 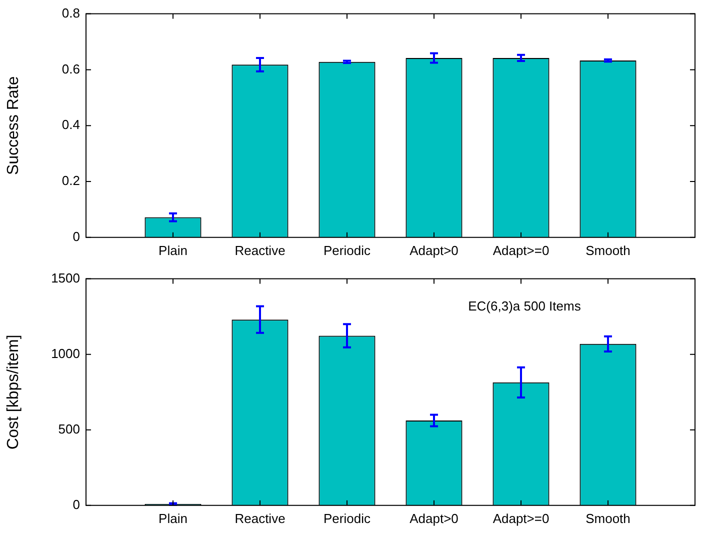 What do you see at coordinates (71, 12) in the screenshot?
I see `y-tick-label: 0.8` at bounding box center [71, 12].